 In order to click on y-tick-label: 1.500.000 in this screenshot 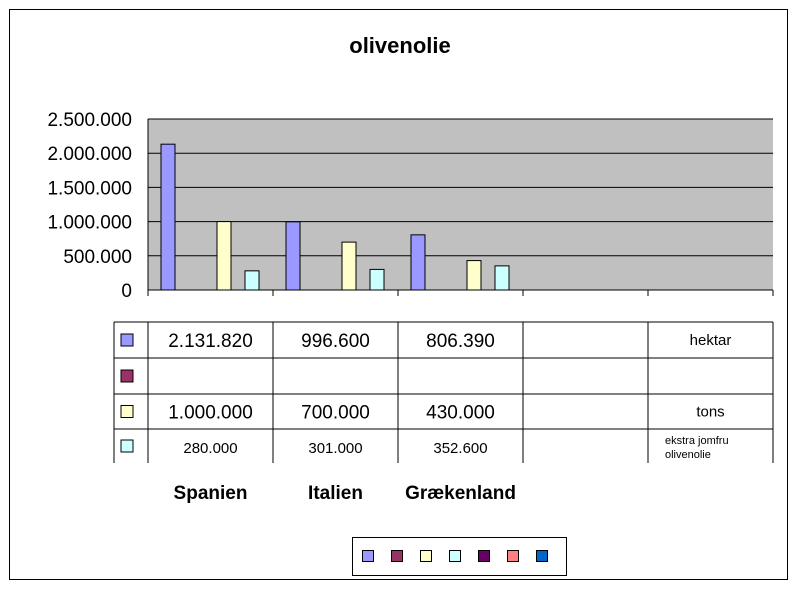, I will do `click(89, 188)`.